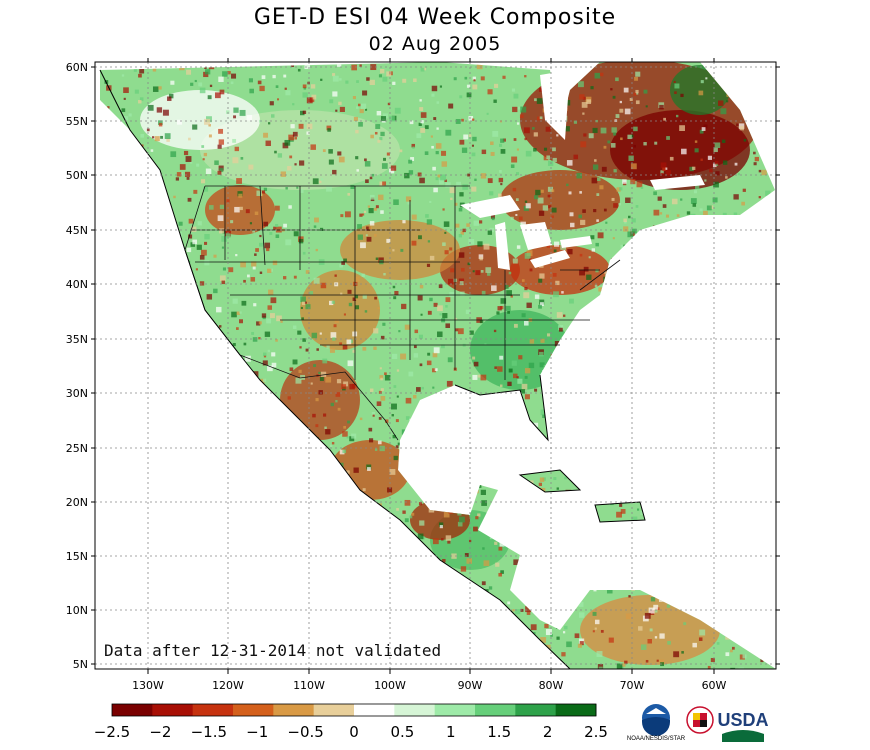  Describe the element at coordinates (272, 650) in the screenshot. I see `validation-note: Data after 12-31-2014 not validated` at that location.